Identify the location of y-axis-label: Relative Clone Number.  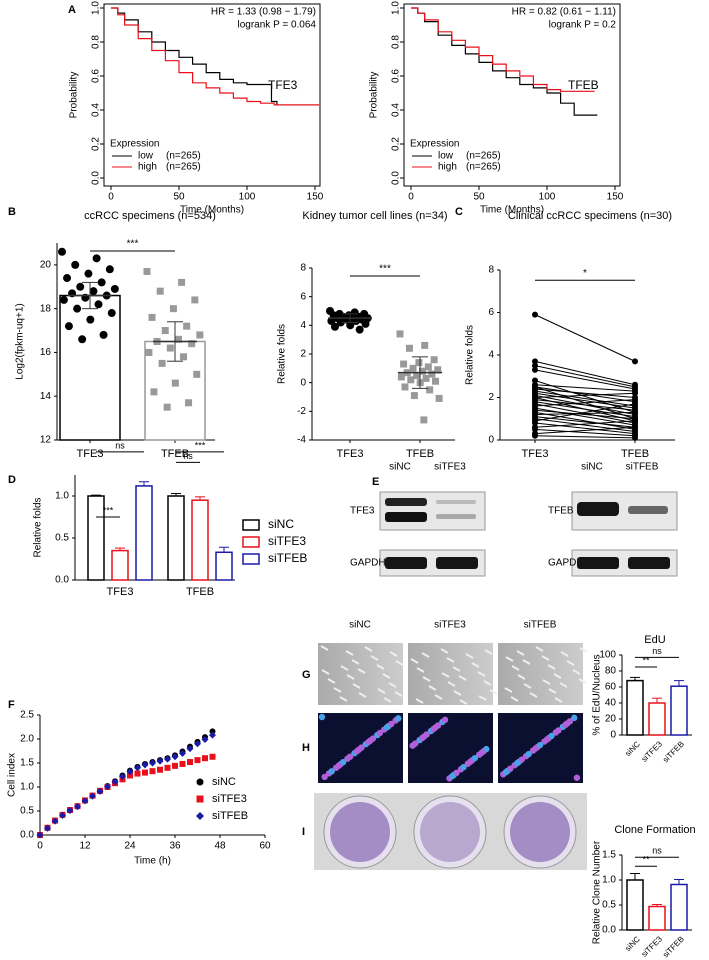
(597, 892).